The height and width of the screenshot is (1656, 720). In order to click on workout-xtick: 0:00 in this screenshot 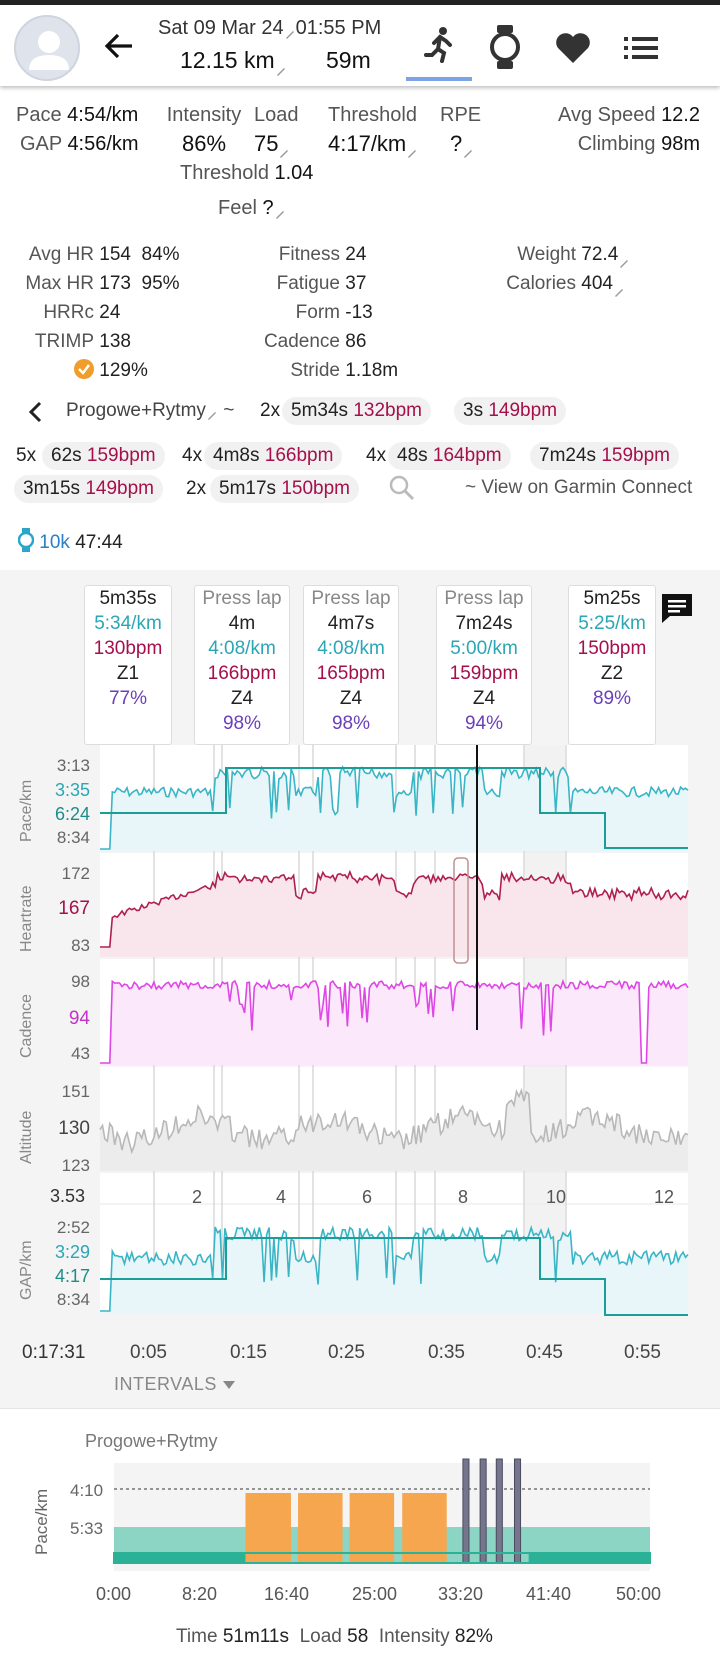, I will do `click(114, 1594)`.